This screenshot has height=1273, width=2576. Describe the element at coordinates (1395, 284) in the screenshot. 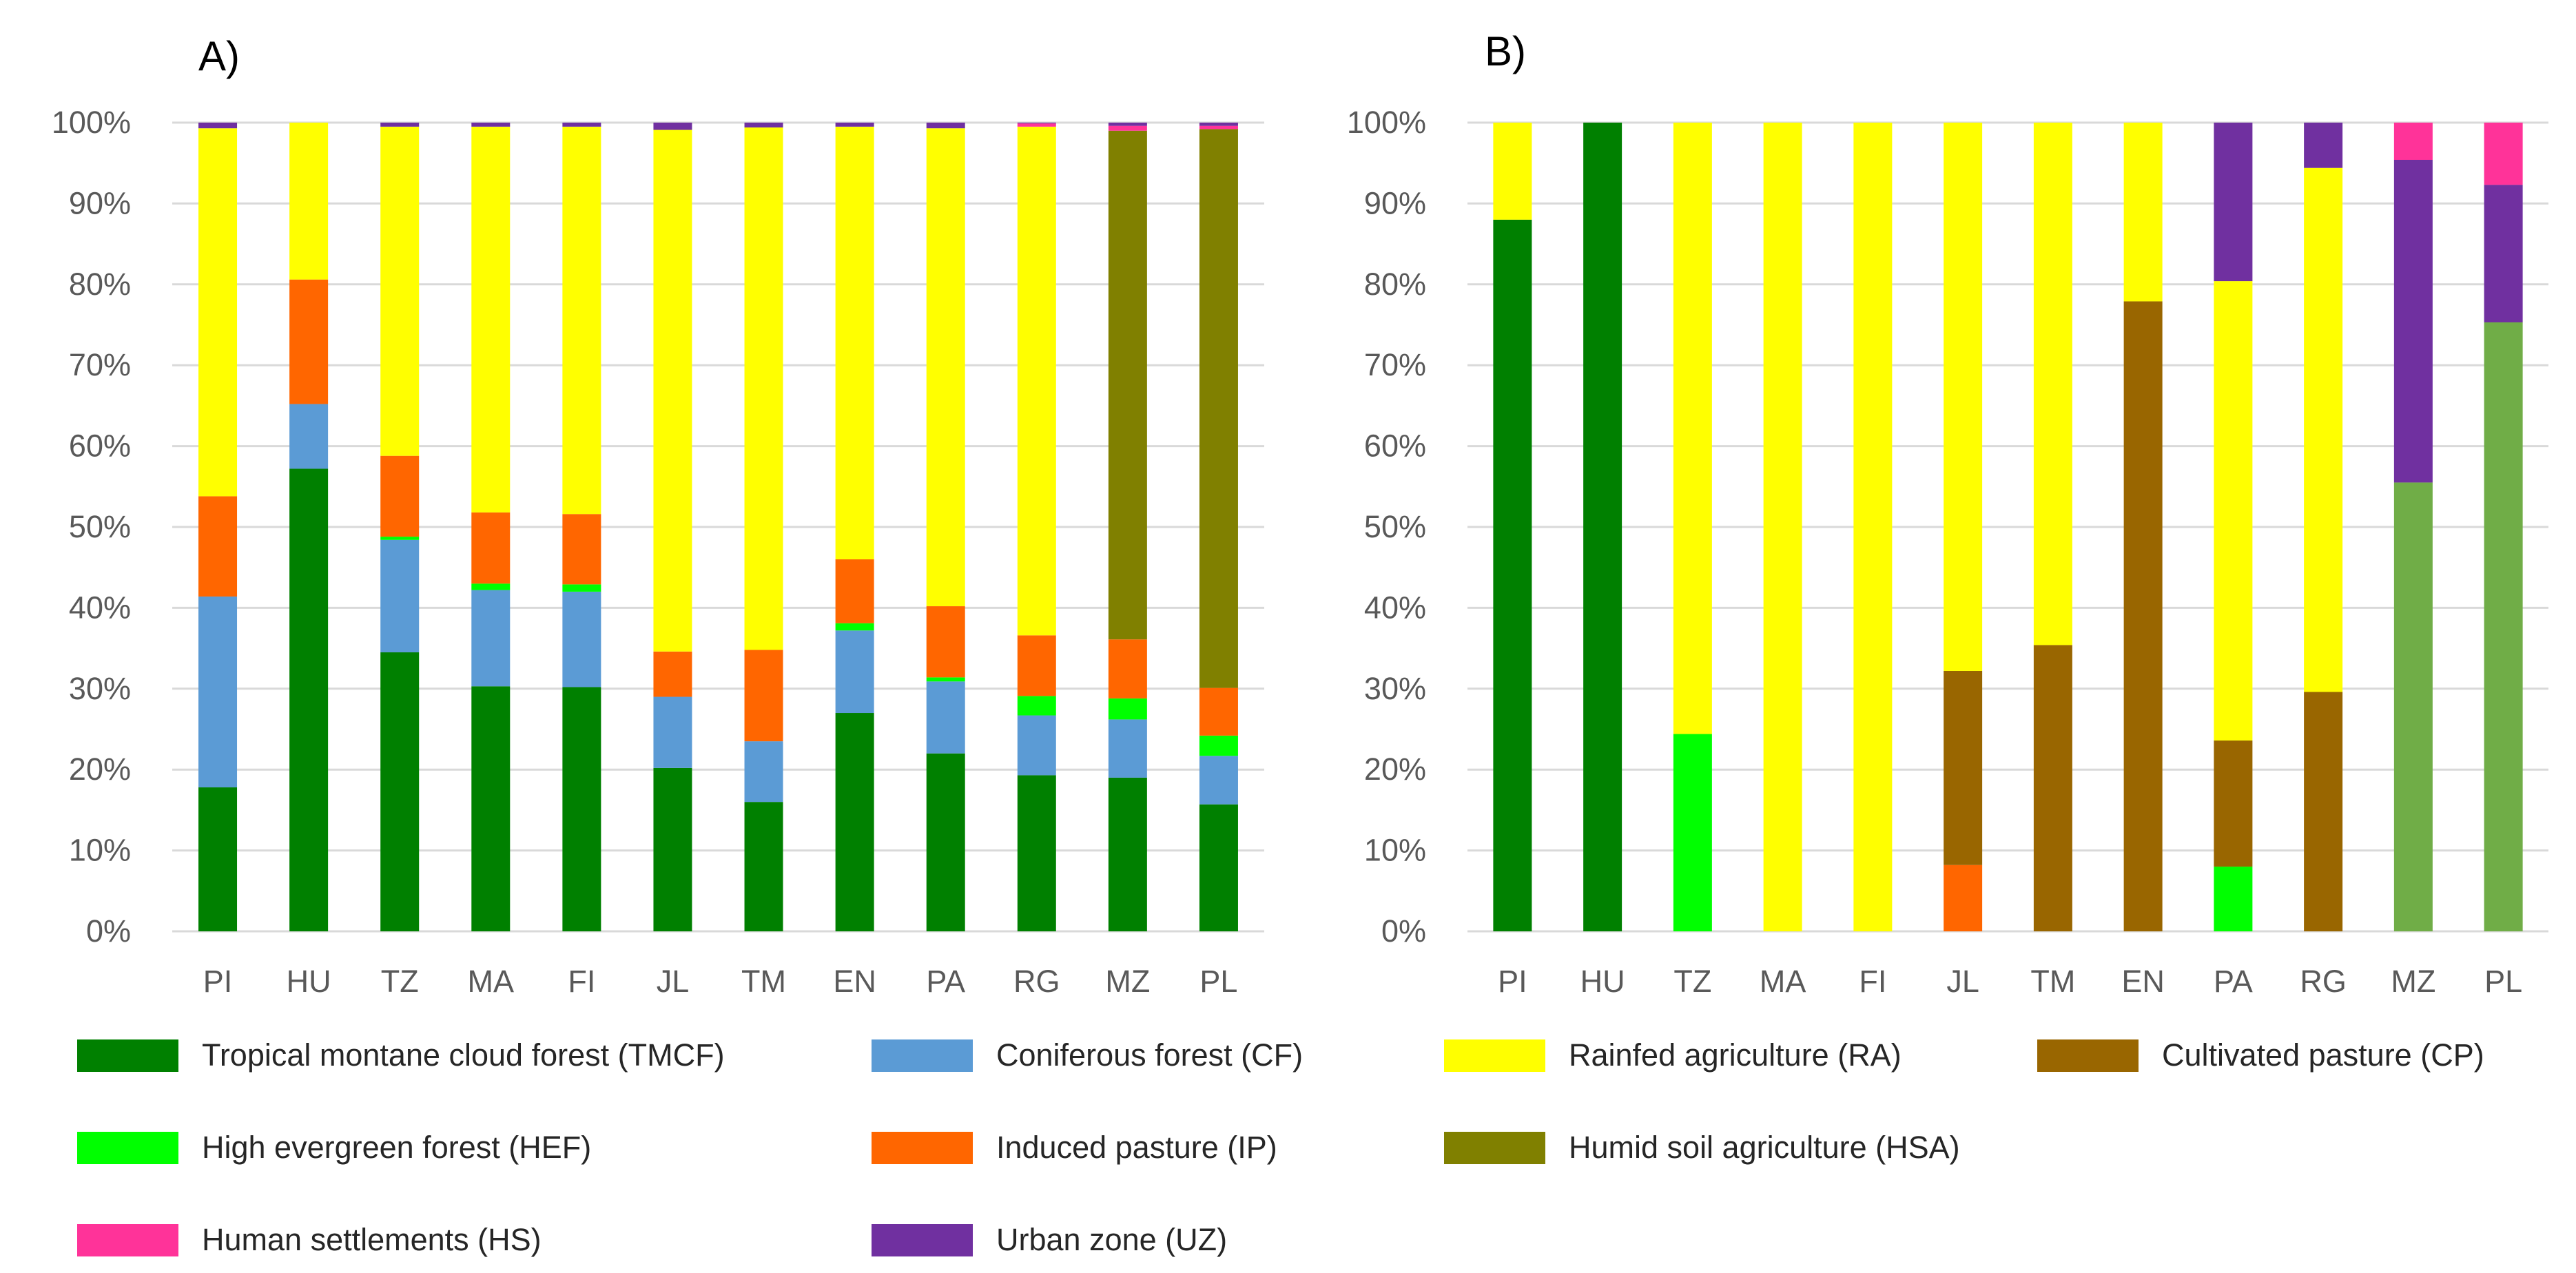

I see `y-tick-label: 80%` at that location.